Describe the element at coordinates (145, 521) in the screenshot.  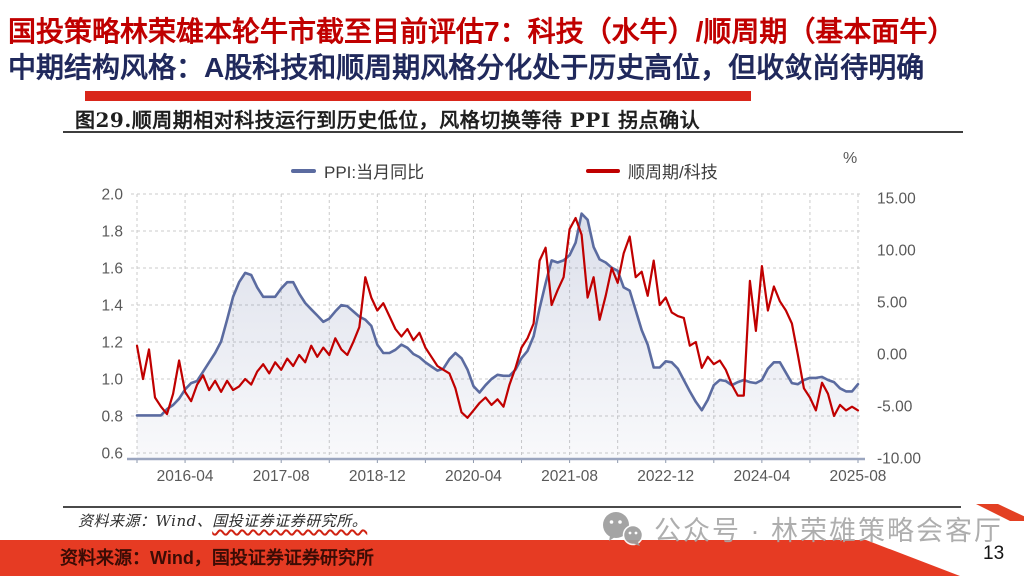
I see `figure-source-prefix: 资料来源：Wind、` at that location.